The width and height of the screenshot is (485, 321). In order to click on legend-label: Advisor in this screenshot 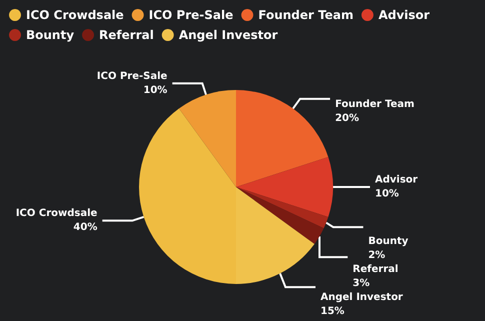, I will do `click(404, 15)`.